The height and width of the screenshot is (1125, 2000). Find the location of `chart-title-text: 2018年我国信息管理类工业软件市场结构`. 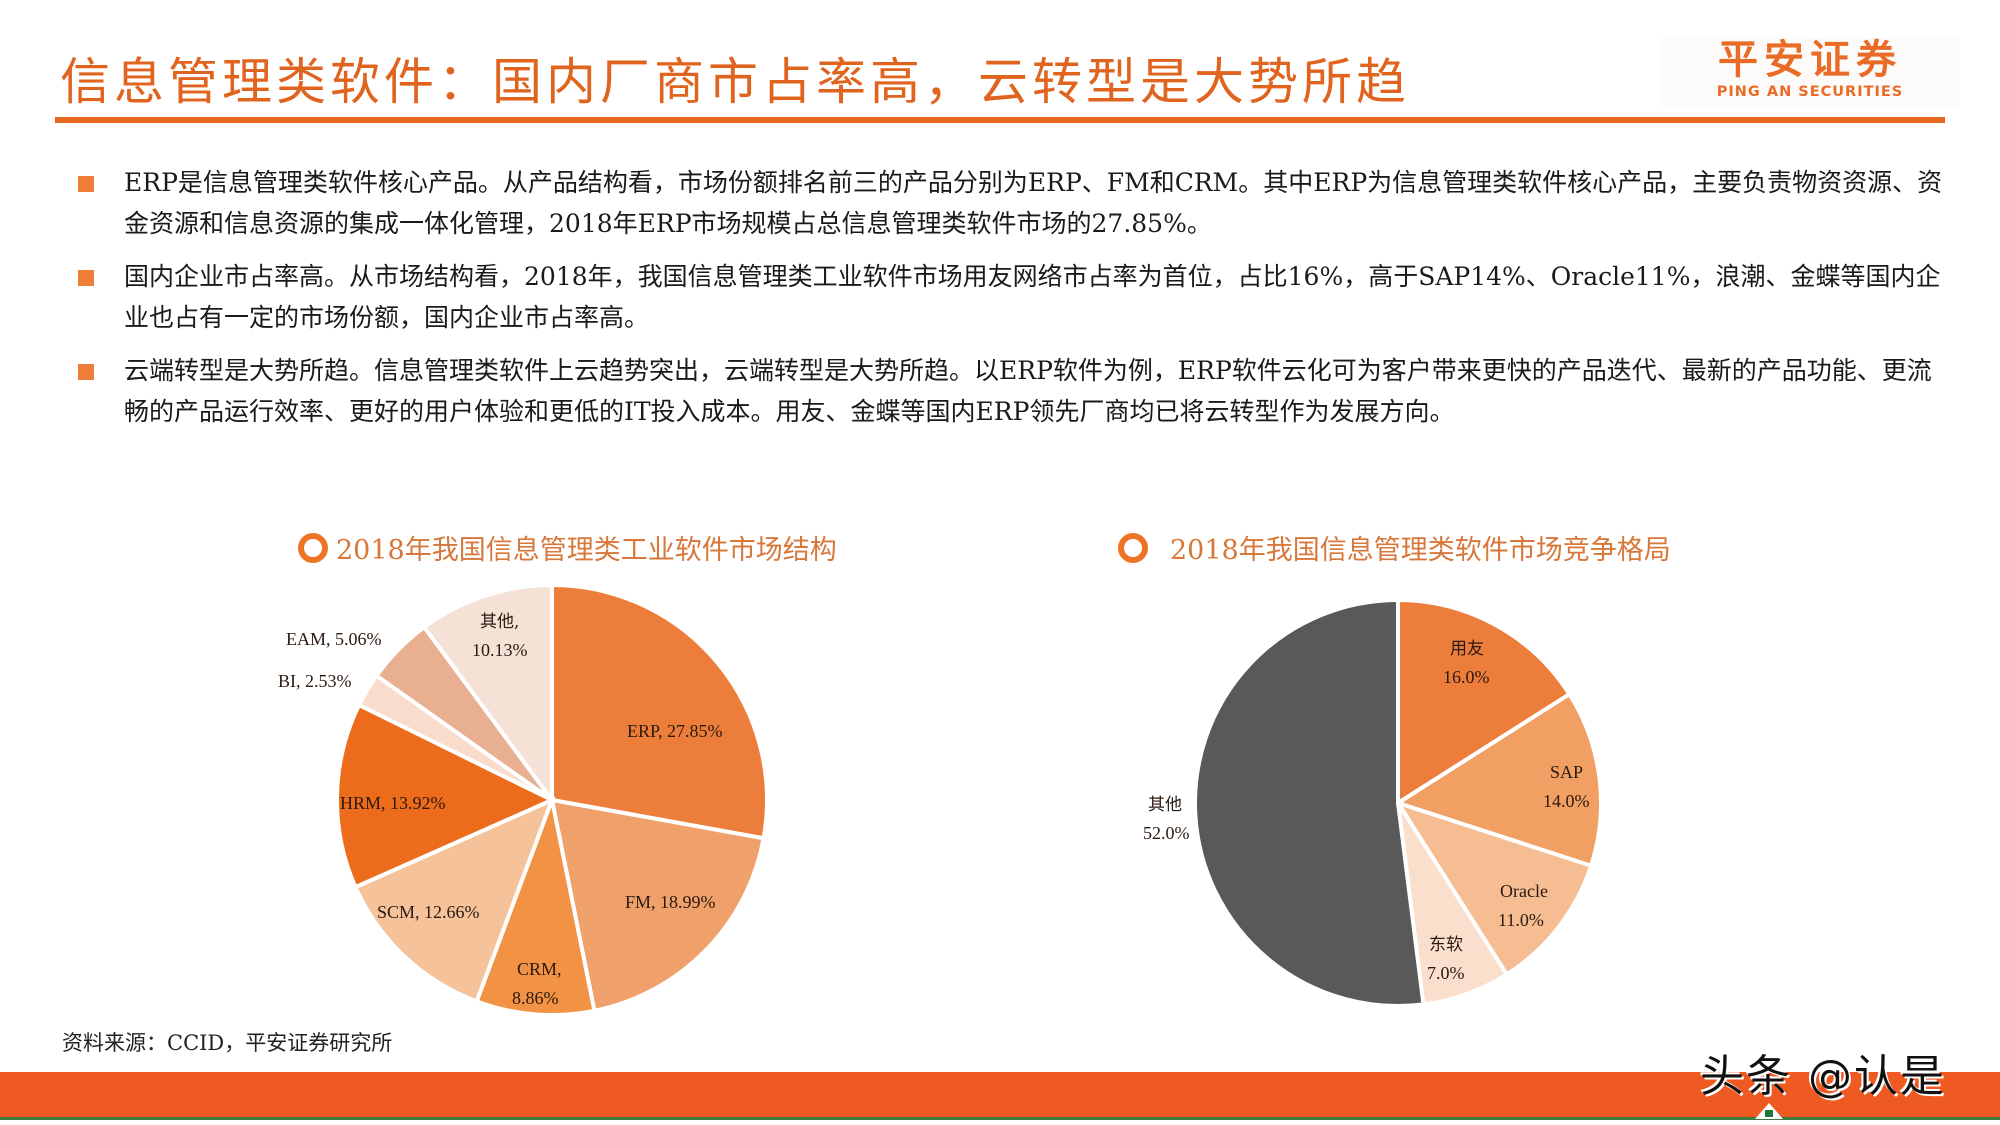

chart-title-text: 2018年我国信息管理类工业软件市场结构 is located at coordinates (586, 550).